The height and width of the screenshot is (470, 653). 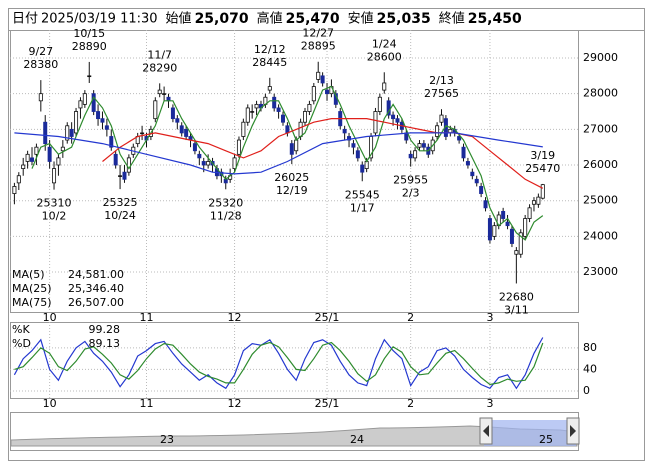 I want to click on navigator-area, so click(x=294, y=436).